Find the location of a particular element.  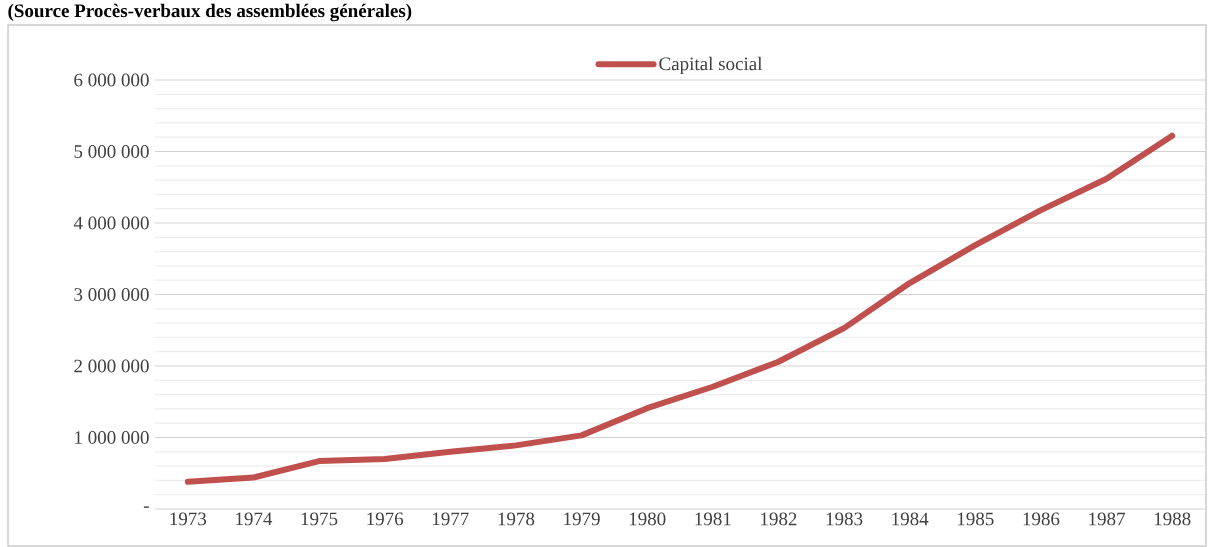

y-tick-label: 4 000 000 is located at coordinates (111, 223).